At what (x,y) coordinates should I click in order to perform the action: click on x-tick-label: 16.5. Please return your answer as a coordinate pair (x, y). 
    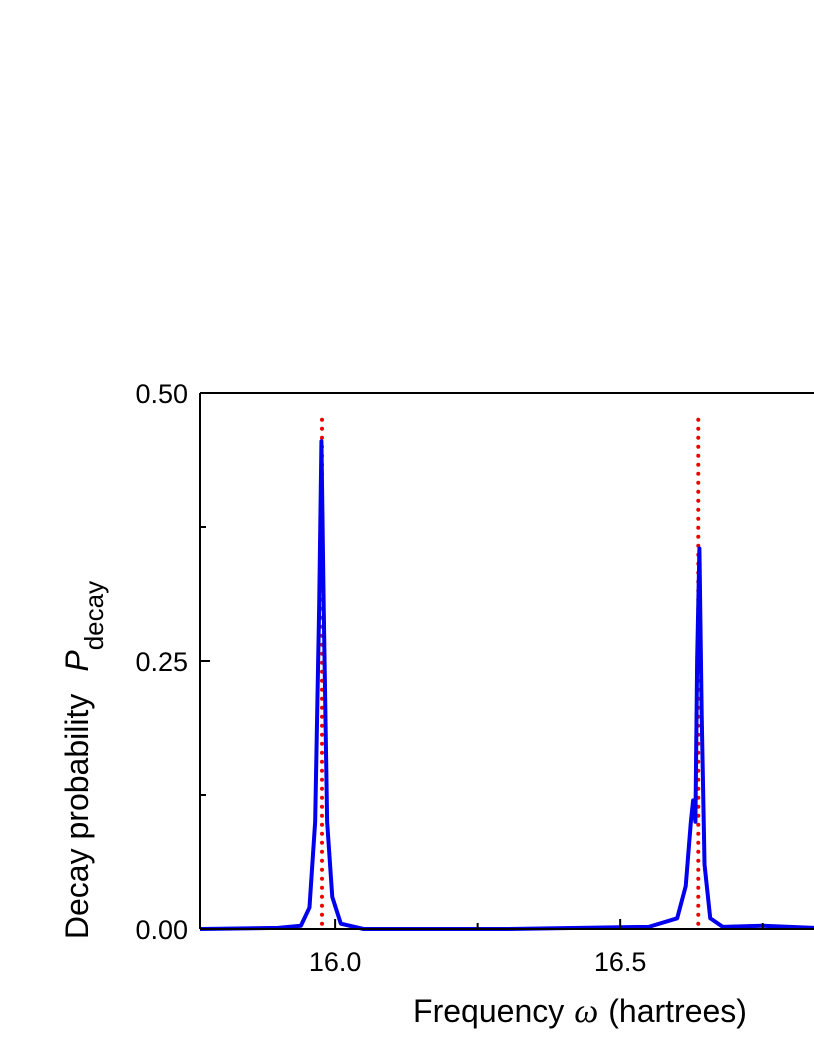
    Looking at the image, I should click on (620, 962).